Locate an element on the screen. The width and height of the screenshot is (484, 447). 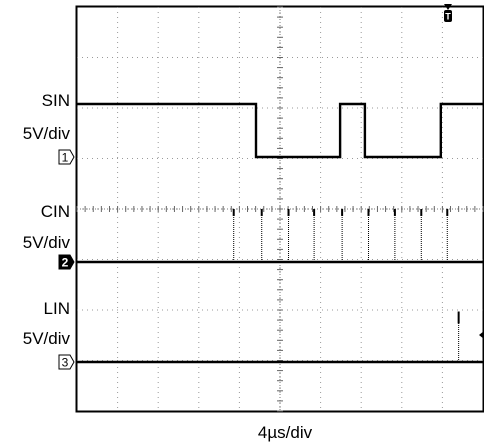
channel-3-marker-number: 3 is located at coordinates (65, 363).